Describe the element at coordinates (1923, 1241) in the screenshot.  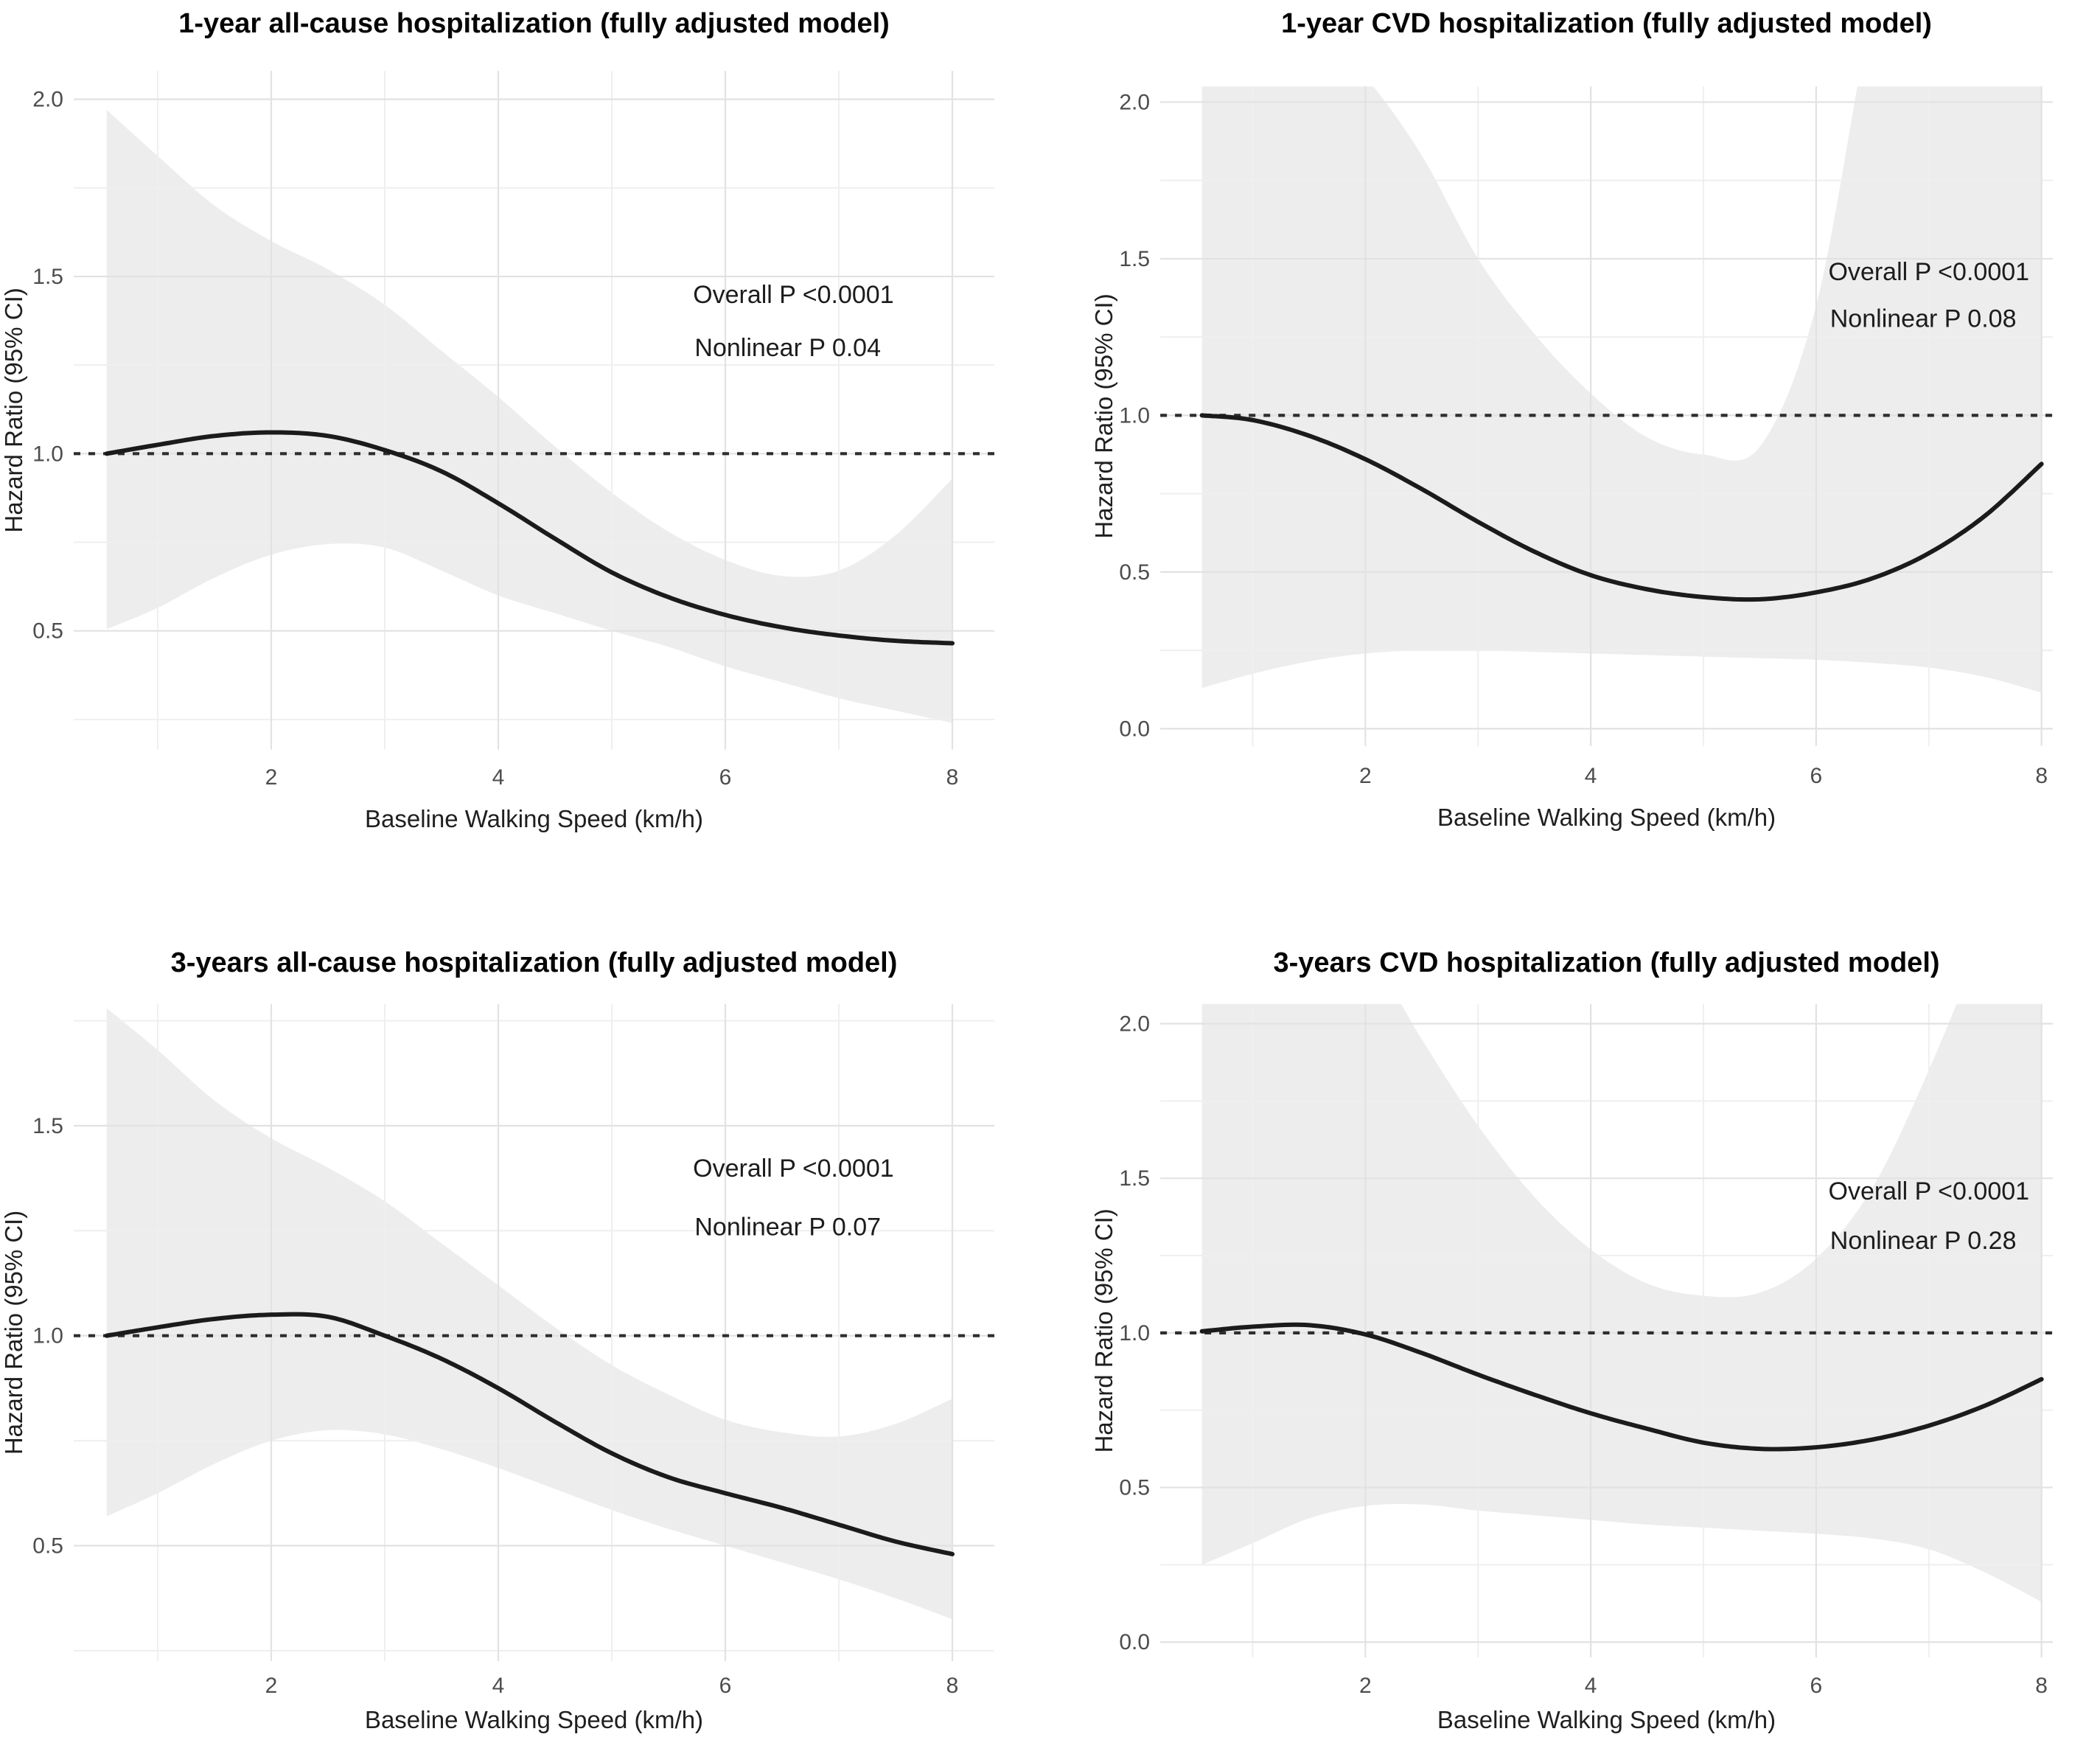
I see `nonlinear-p-annotation: Nonlinear P 0.28` at that location.